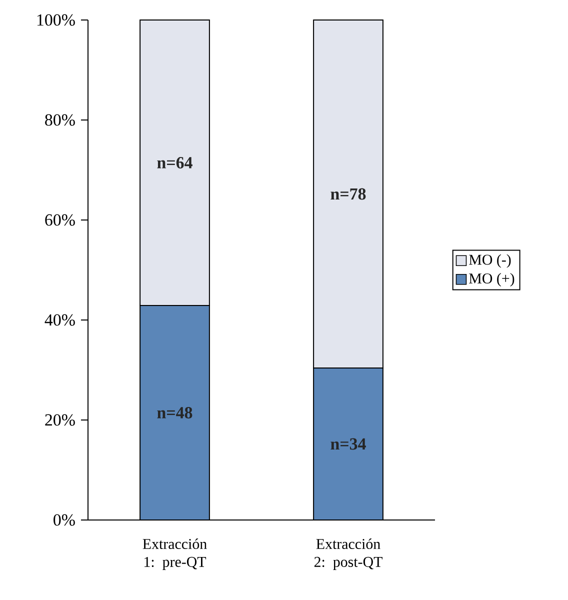 The height and width of the screenshot is (600, 568). I want to click on y-tick-label: 60%, so click(60, 220).